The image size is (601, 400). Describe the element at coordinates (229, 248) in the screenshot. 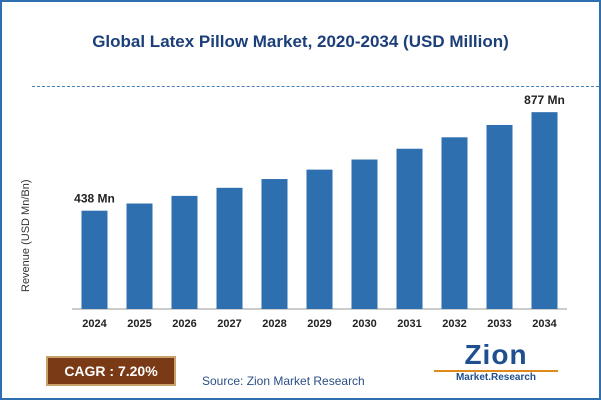

I see `bar-2027` at that location.